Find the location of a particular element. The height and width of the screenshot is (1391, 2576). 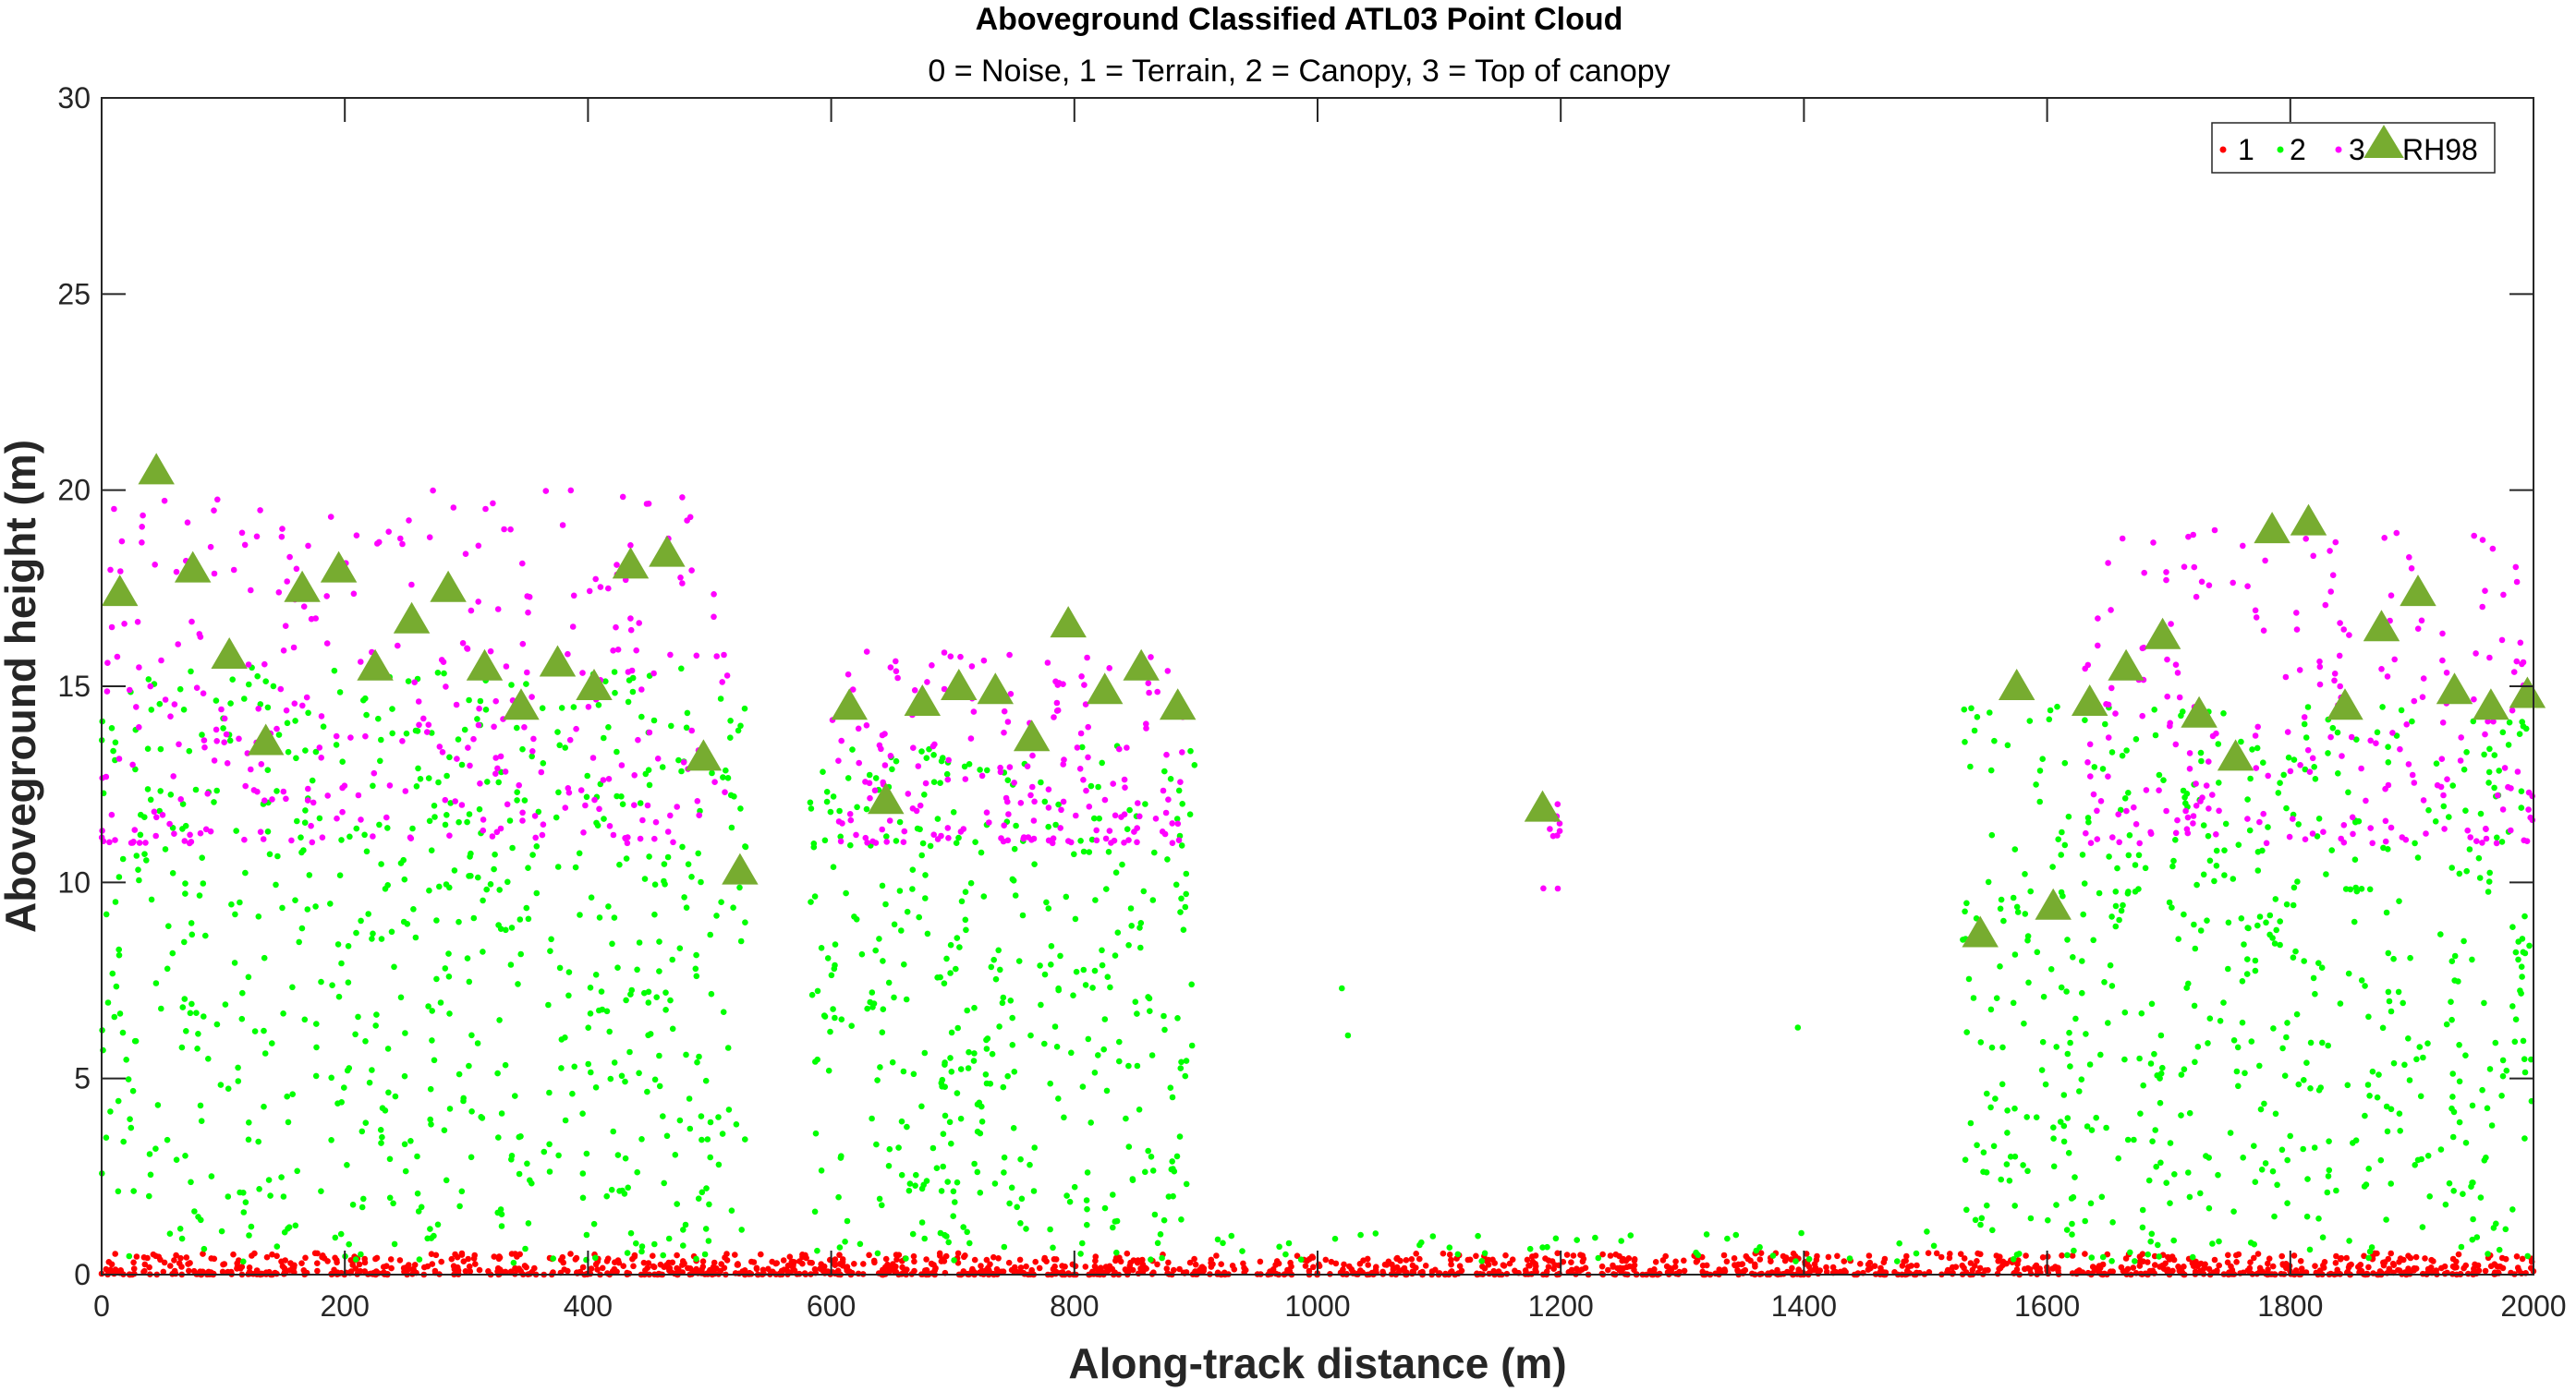

x-tick-label: 2000 is located at coordinates (2533, 1306).